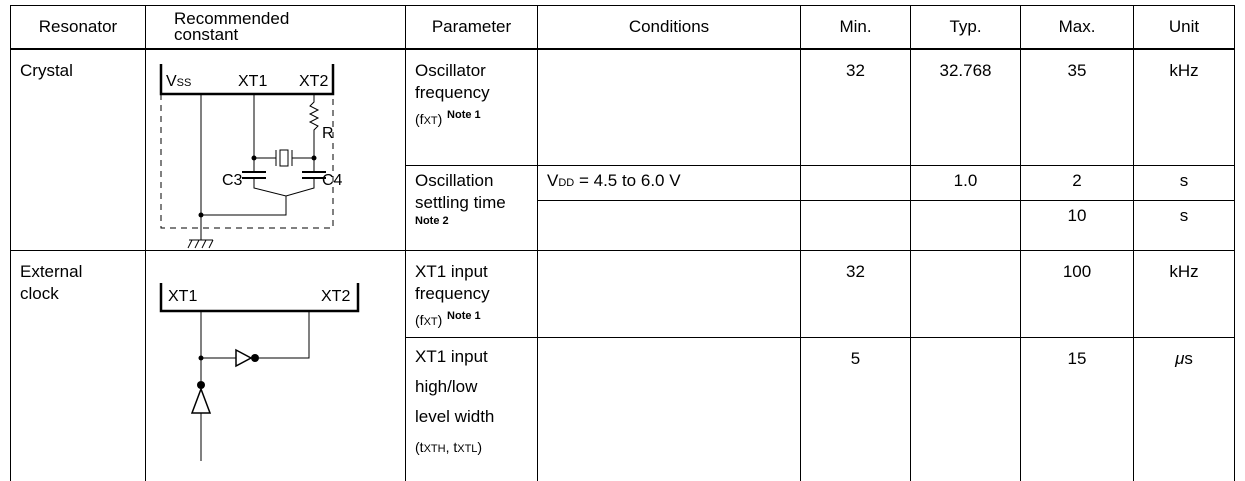  What do you see at coordinates (446, 386) in the screenshot?
I see `parameter-text: high/low` at bounding box center [446, 386].